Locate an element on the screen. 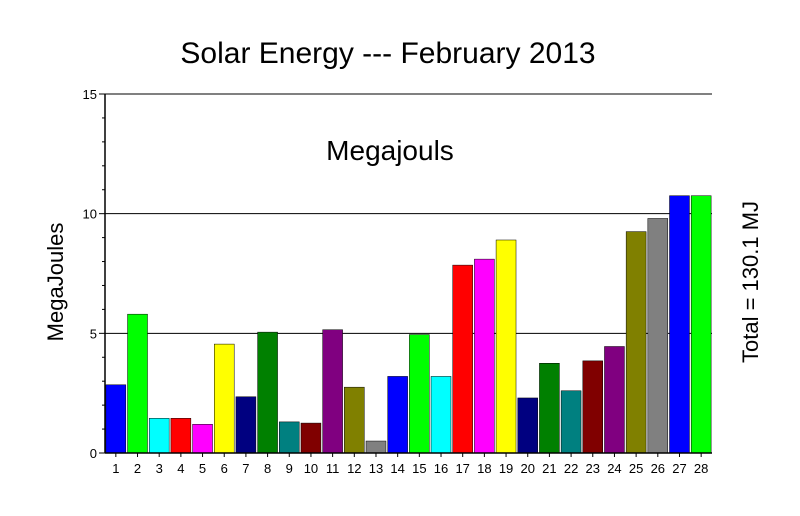 Image resolution: width=800 pixels, height=516 pixels. x-tick-label-18: 18 is located at coordinates (484, 468).